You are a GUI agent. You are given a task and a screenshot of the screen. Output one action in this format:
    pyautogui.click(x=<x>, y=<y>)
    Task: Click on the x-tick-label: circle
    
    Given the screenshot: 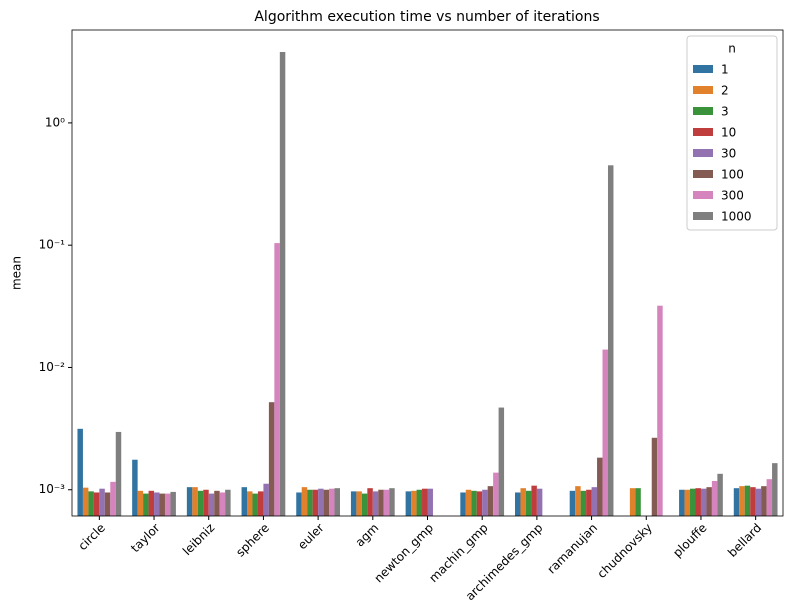 What is the action you would take?
    pyautogui.click(x=91, y=537)
    